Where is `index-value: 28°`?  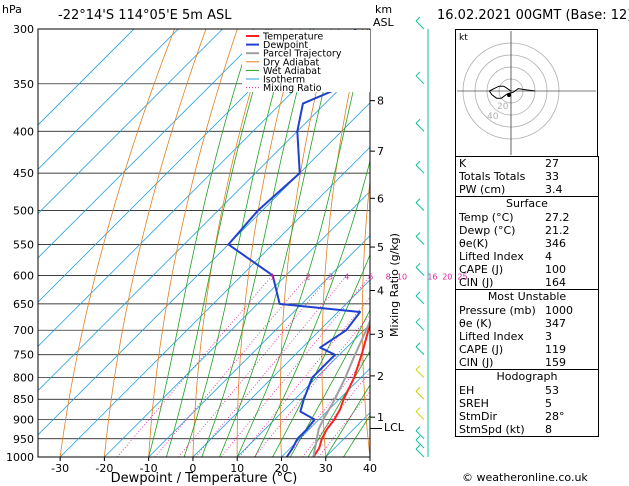 index-value: 28° is located at coordinates (555, 416).